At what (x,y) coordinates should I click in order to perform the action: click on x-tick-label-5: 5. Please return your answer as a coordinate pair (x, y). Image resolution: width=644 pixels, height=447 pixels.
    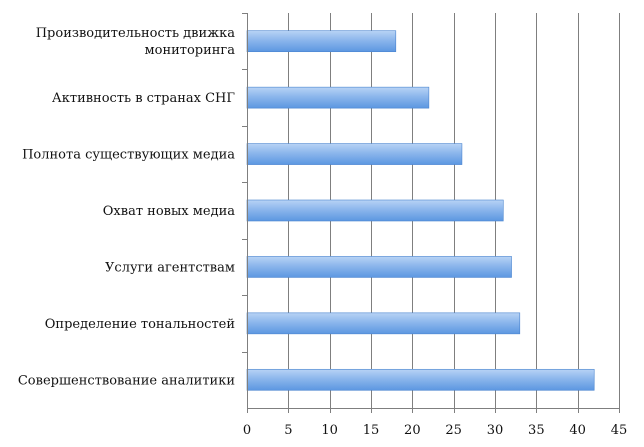
    Looking at the image, I should click on (288, 430).